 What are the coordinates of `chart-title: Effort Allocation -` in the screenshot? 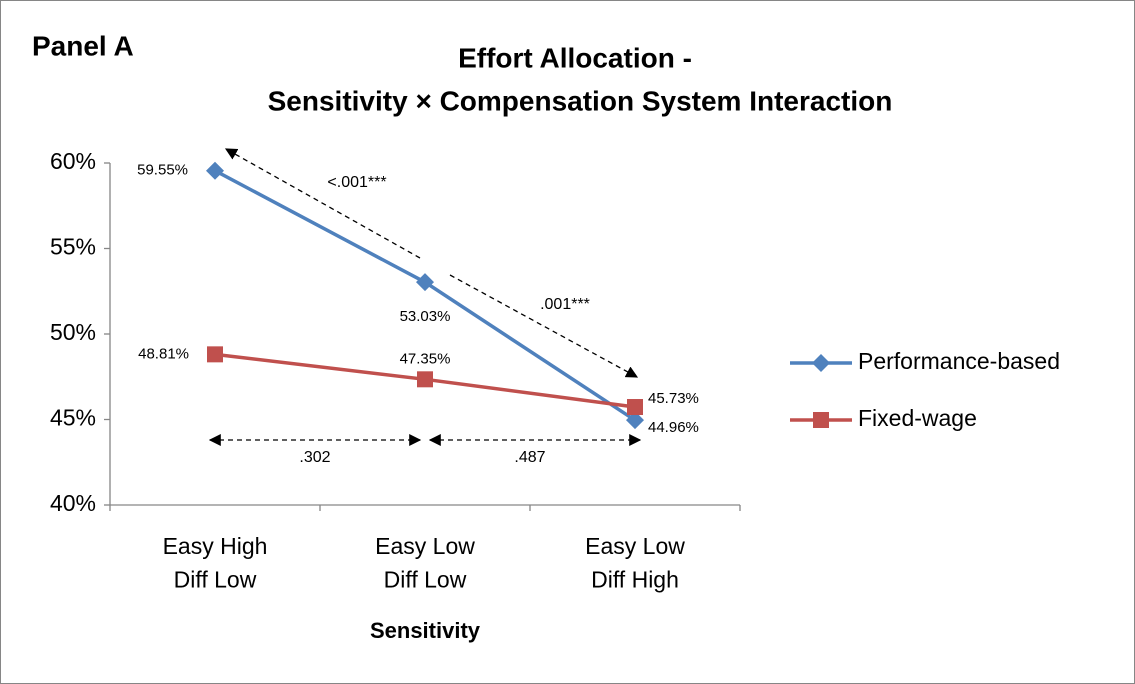 It's located at (575, 57).